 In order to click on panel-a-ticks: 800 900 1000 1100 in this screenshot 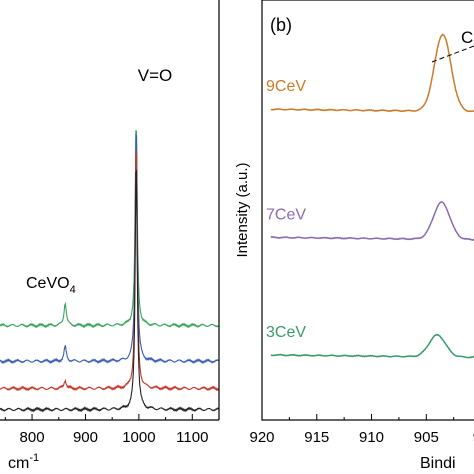, I will do `click(106, 430)`.